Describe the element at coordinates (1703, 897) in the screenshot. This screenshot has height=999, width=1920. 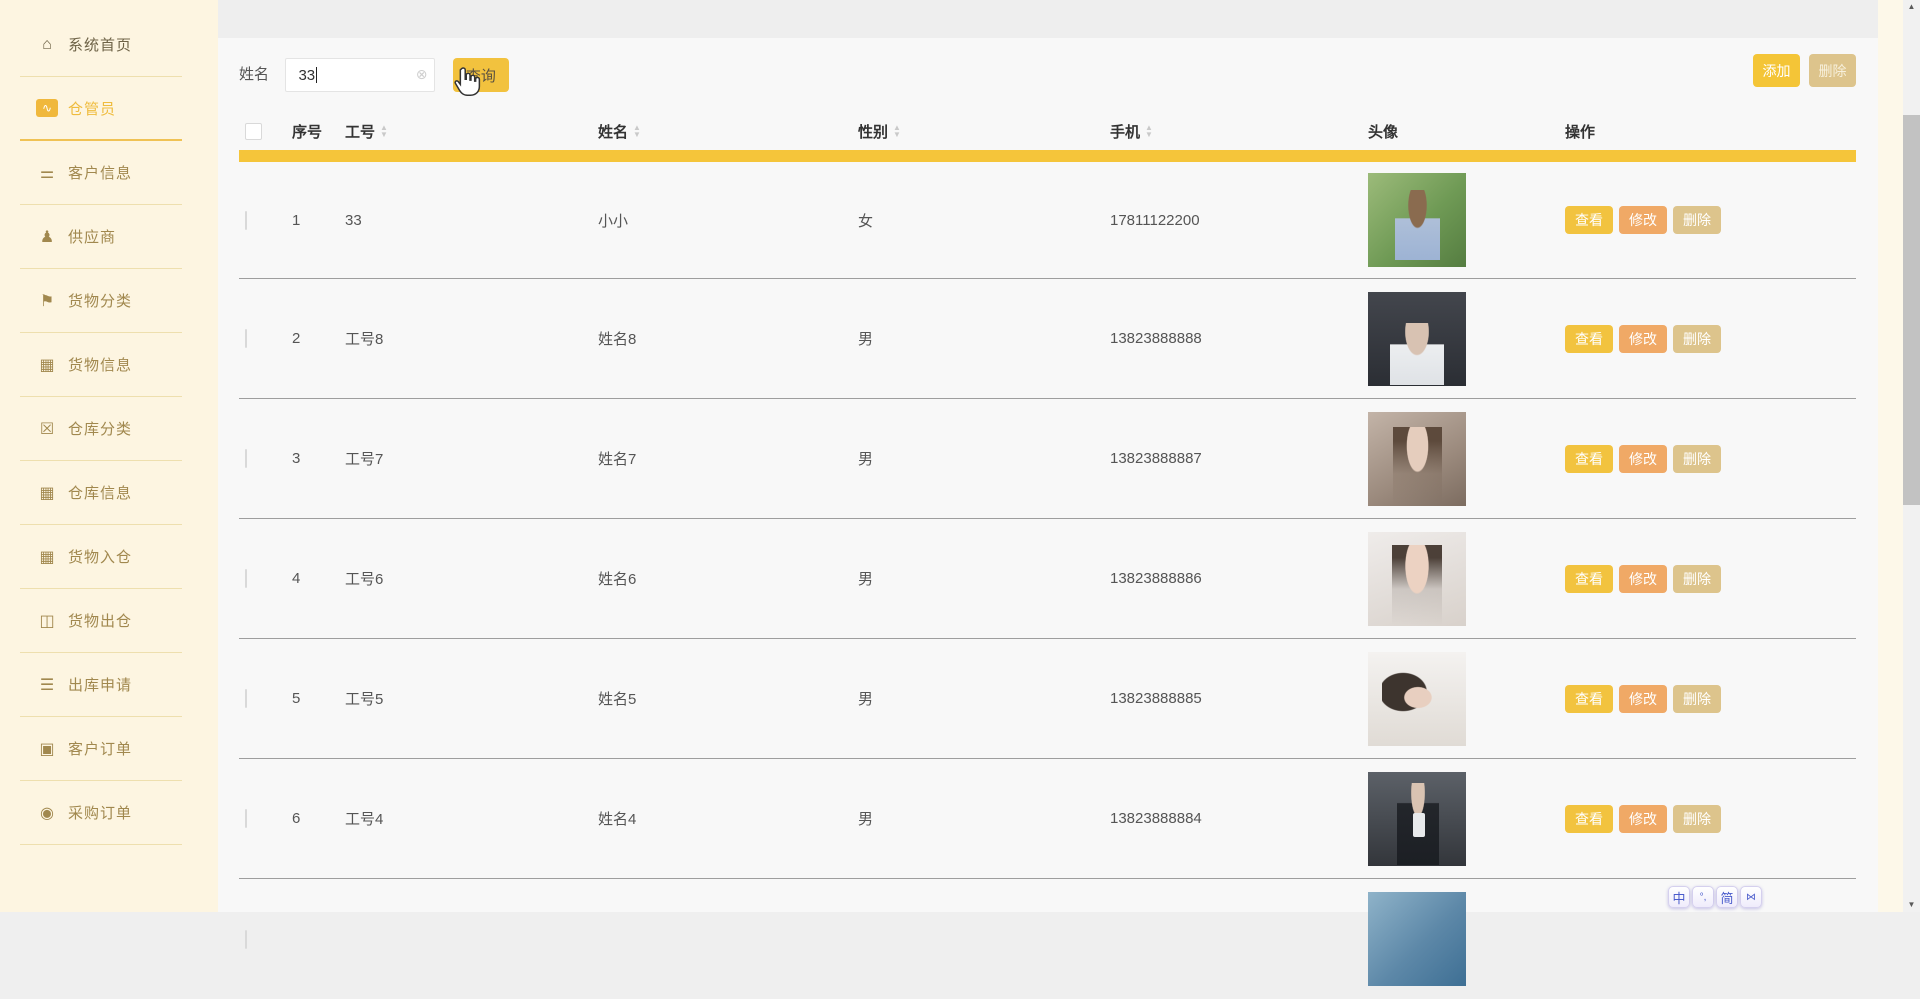
I see `ime-punctuation-button: °,` at that location.